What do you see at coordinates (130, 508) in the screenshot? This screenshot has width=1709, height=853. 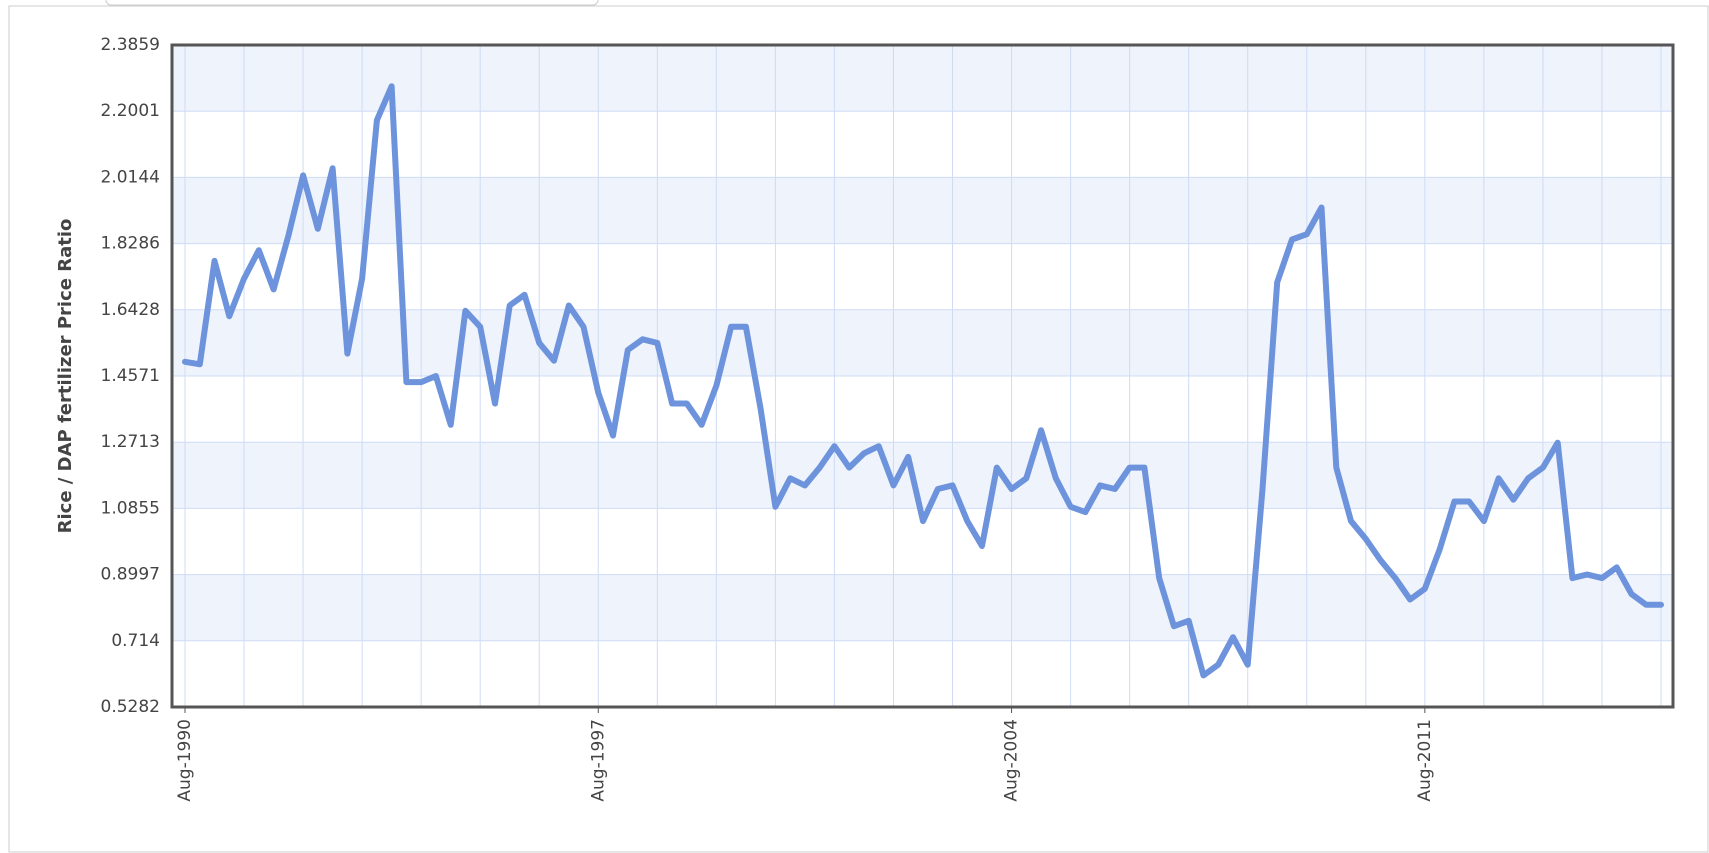 I see `y-tick-label: 1.0855` at bounding box center [130, 508].